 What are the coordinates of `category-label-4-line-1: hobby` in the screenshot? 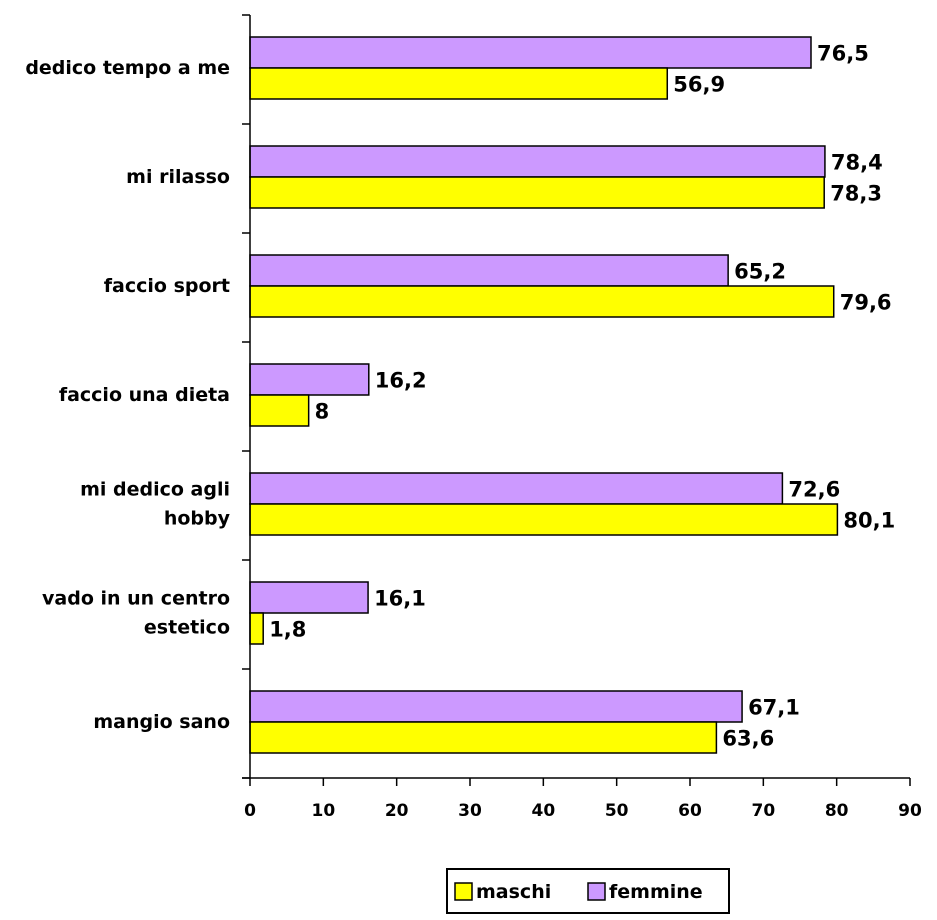 It's located at (197, 519).